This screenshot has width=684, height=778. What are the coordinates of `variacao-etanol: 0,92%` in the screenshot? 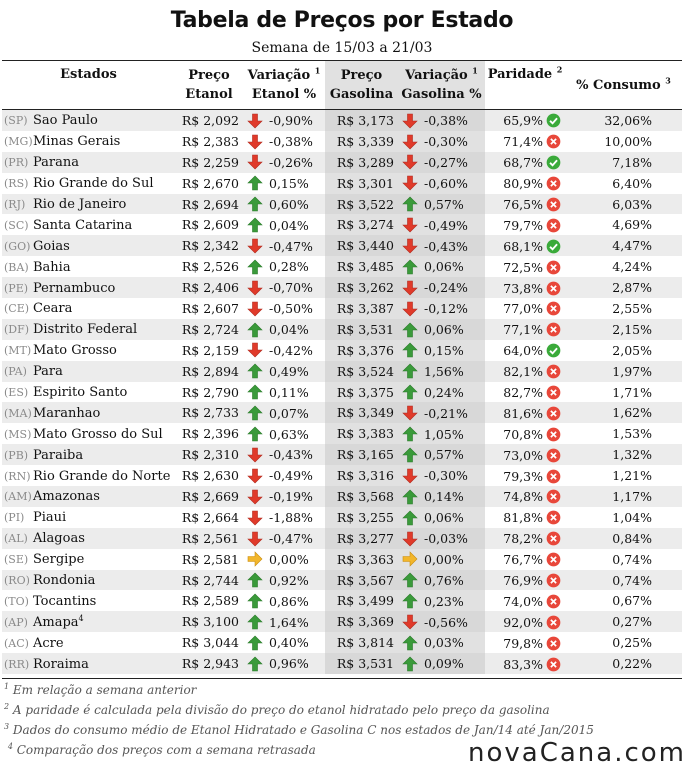 It's located at (284, 580).